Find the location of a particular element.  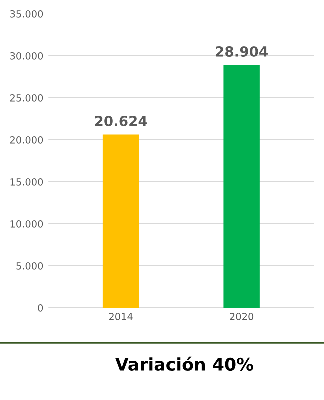

y-tick-label: 20.000 is located at coordinates (27, 140).